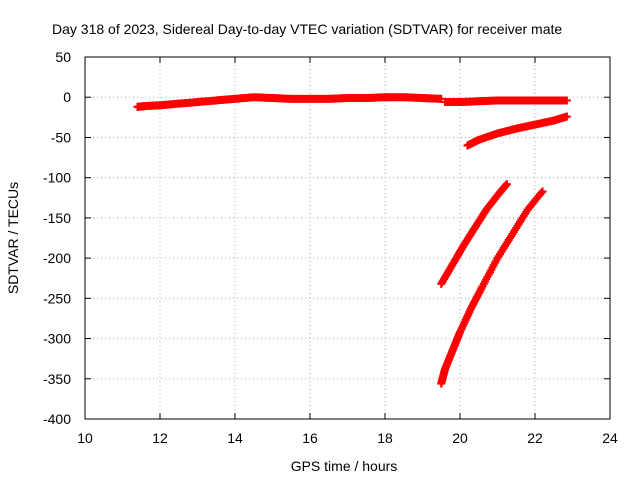 The width and height of the screenshot is (640, 480). Describe the element at coordinates (57, 258) in the screenshot. I see `y-tick-label: -200` at that location.